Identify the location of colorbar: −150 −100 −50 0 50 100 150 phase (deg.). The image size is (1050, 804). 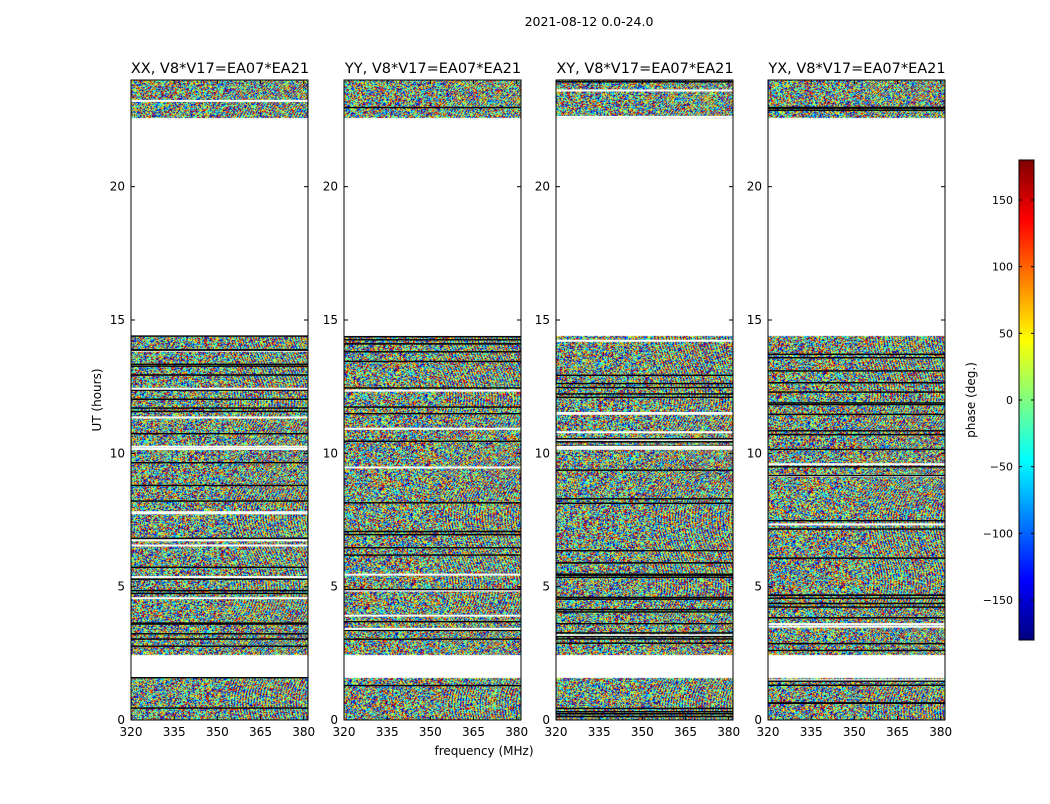
(999, 400).